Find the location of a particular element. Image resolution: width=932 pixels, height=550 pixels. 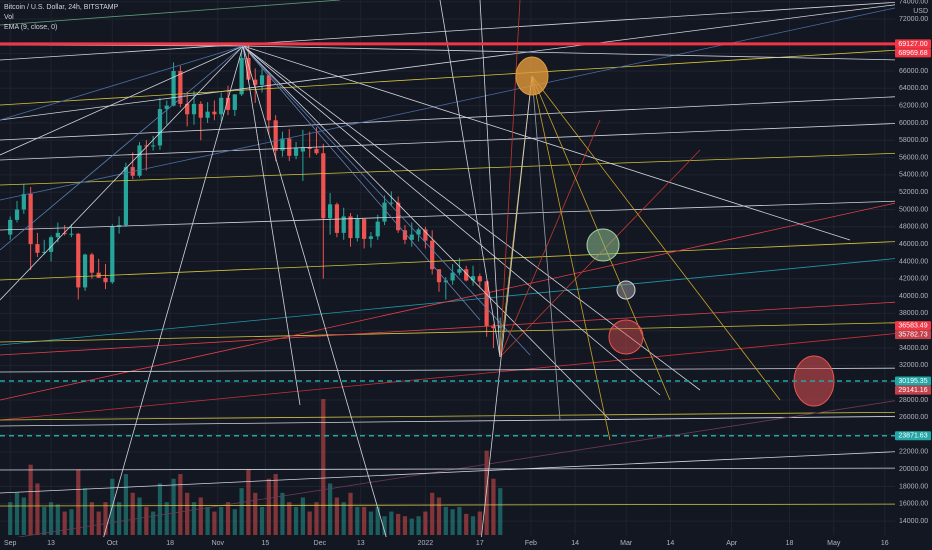

y-tick-label: 64000.00 is located at coordinates (913, 88).